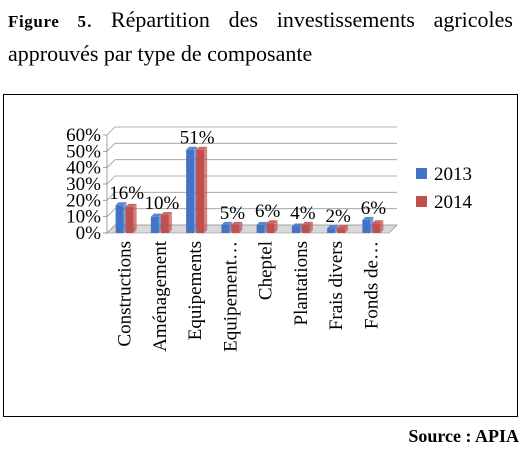  Describe the element at coordinates (83, 151) in the screenshot. I see `y-tick-label: 50%` at that location.